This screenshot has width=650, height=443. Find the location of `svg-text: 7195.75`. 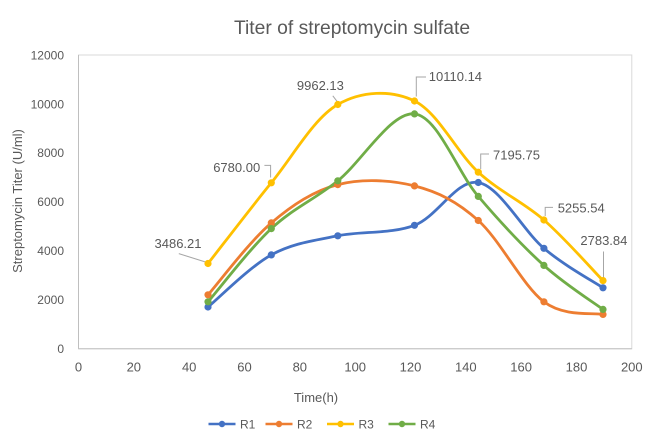

svg-text: 7195.75 is located at coordinates (516, 155).